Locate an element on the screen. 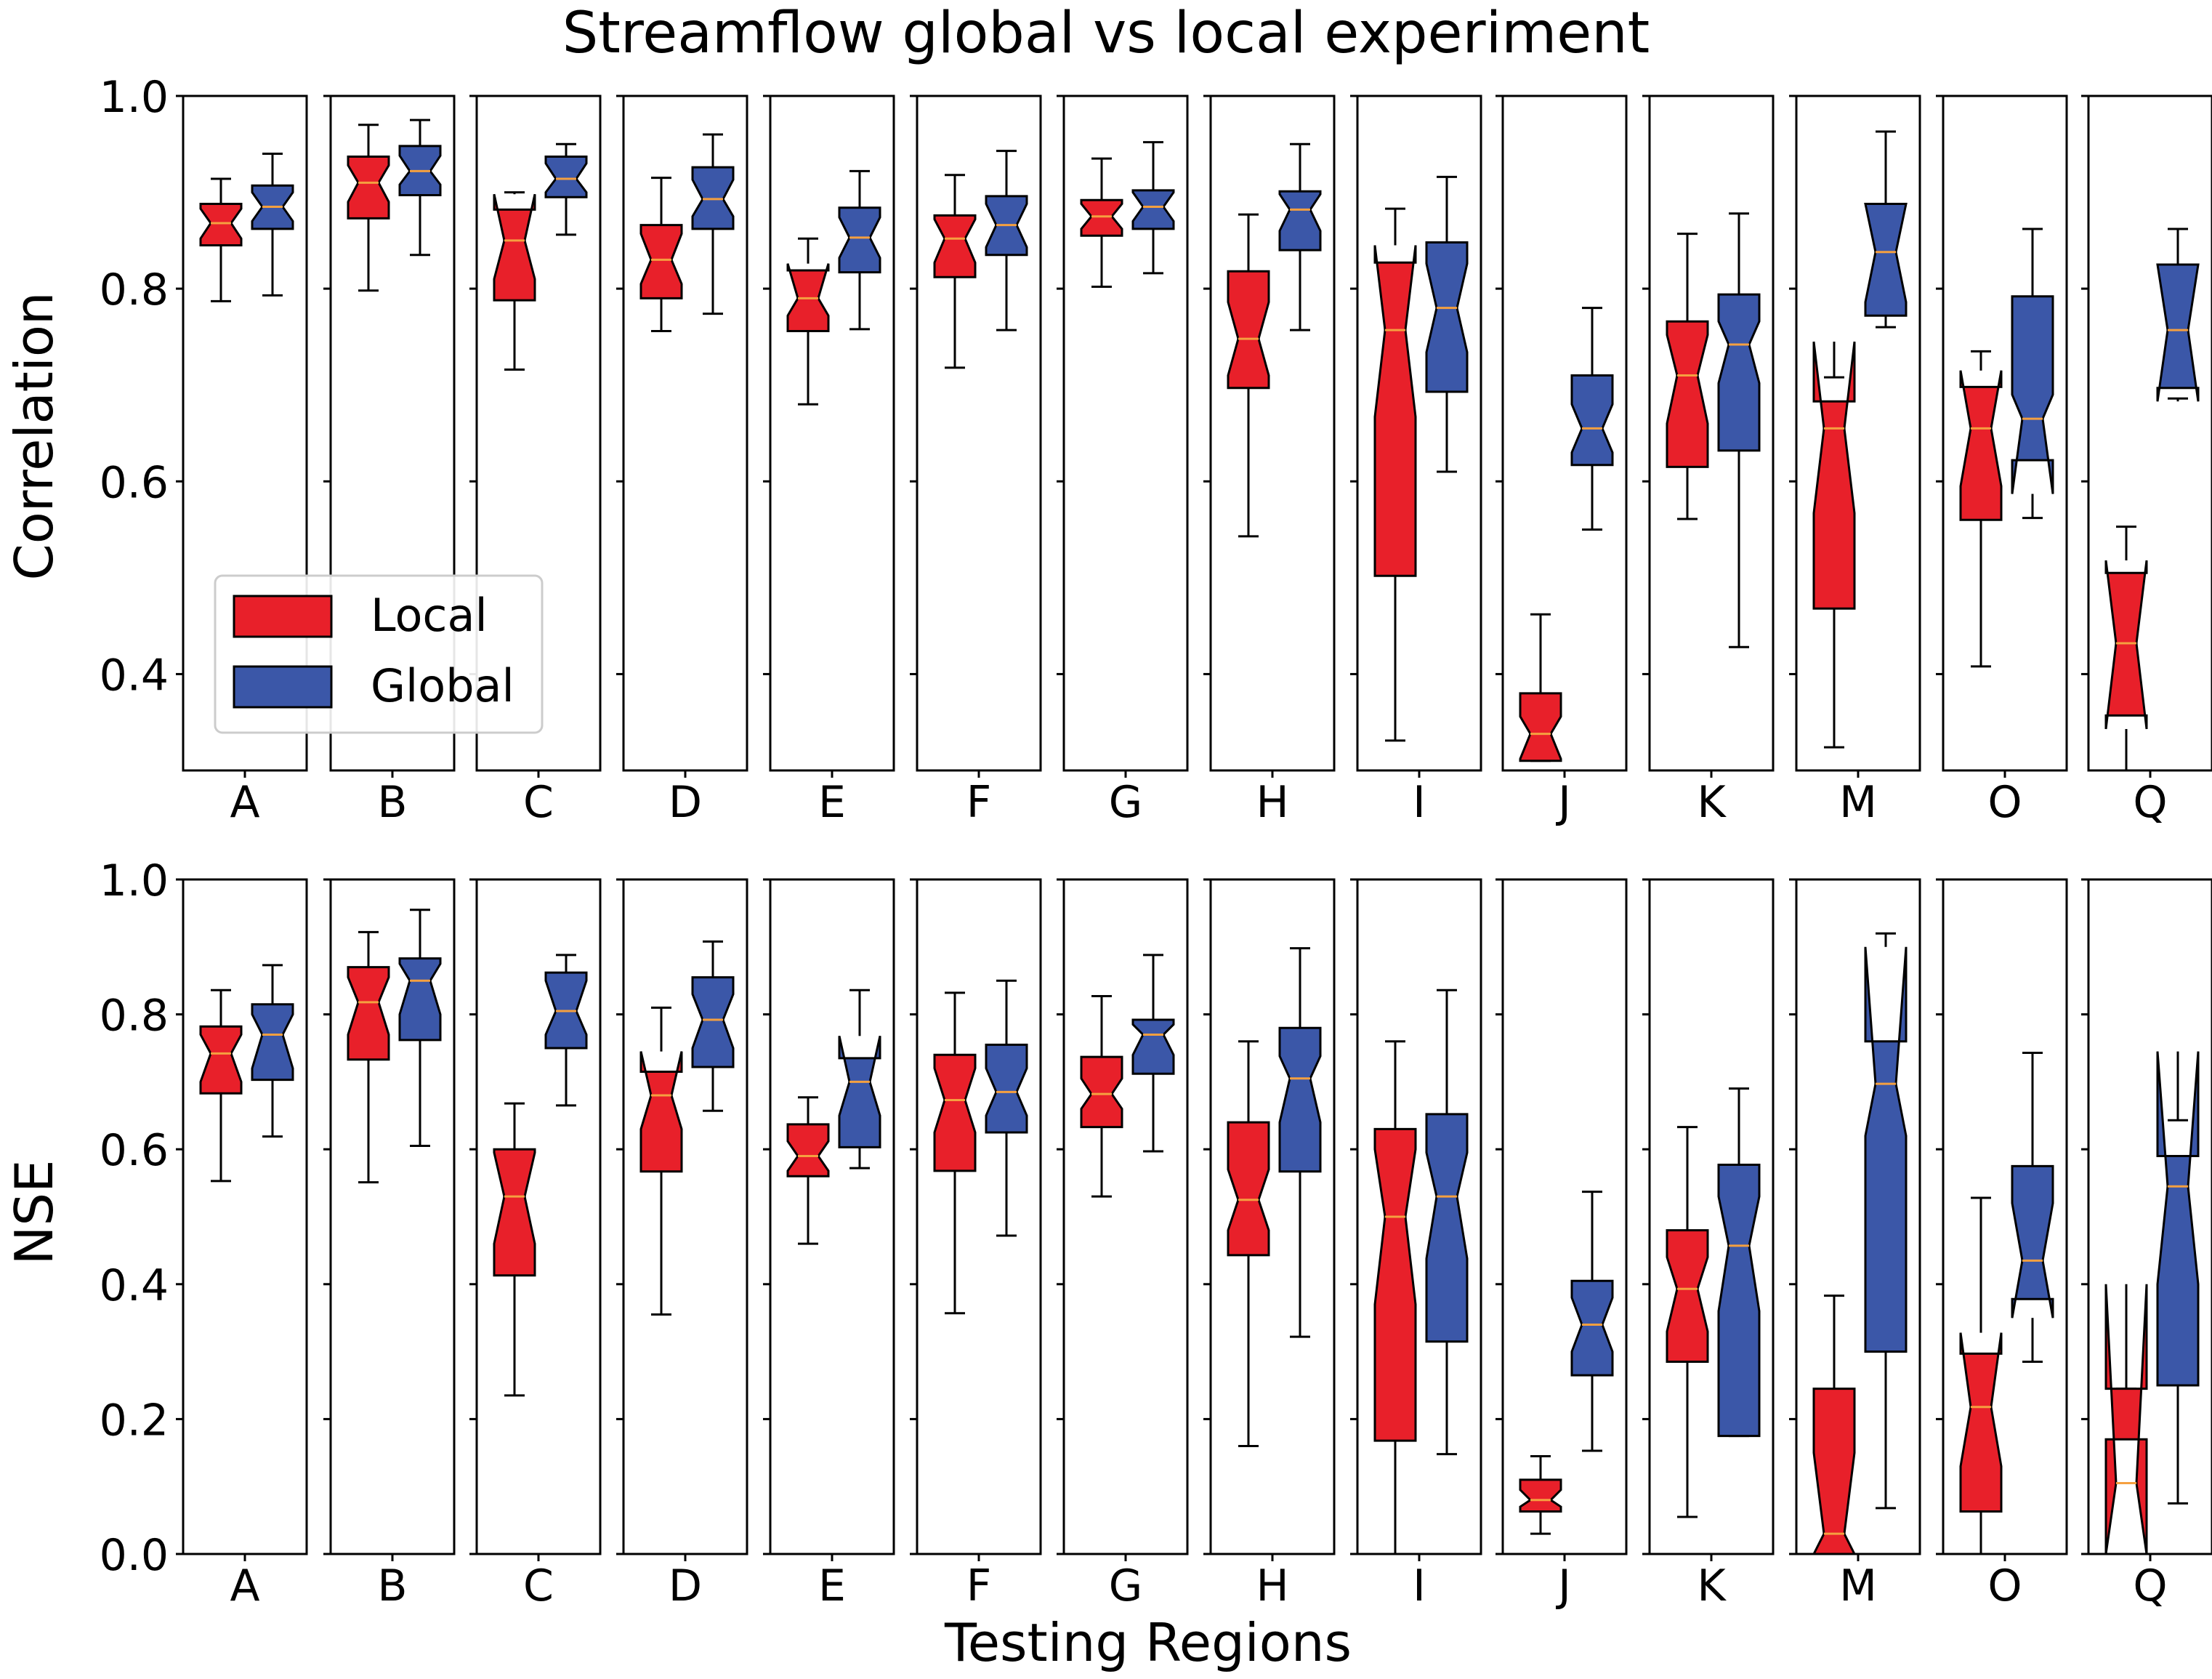 The image size is (2212, 1679). y-tick-label-corr-3: 1.0 is located at coordinates (134, 97).